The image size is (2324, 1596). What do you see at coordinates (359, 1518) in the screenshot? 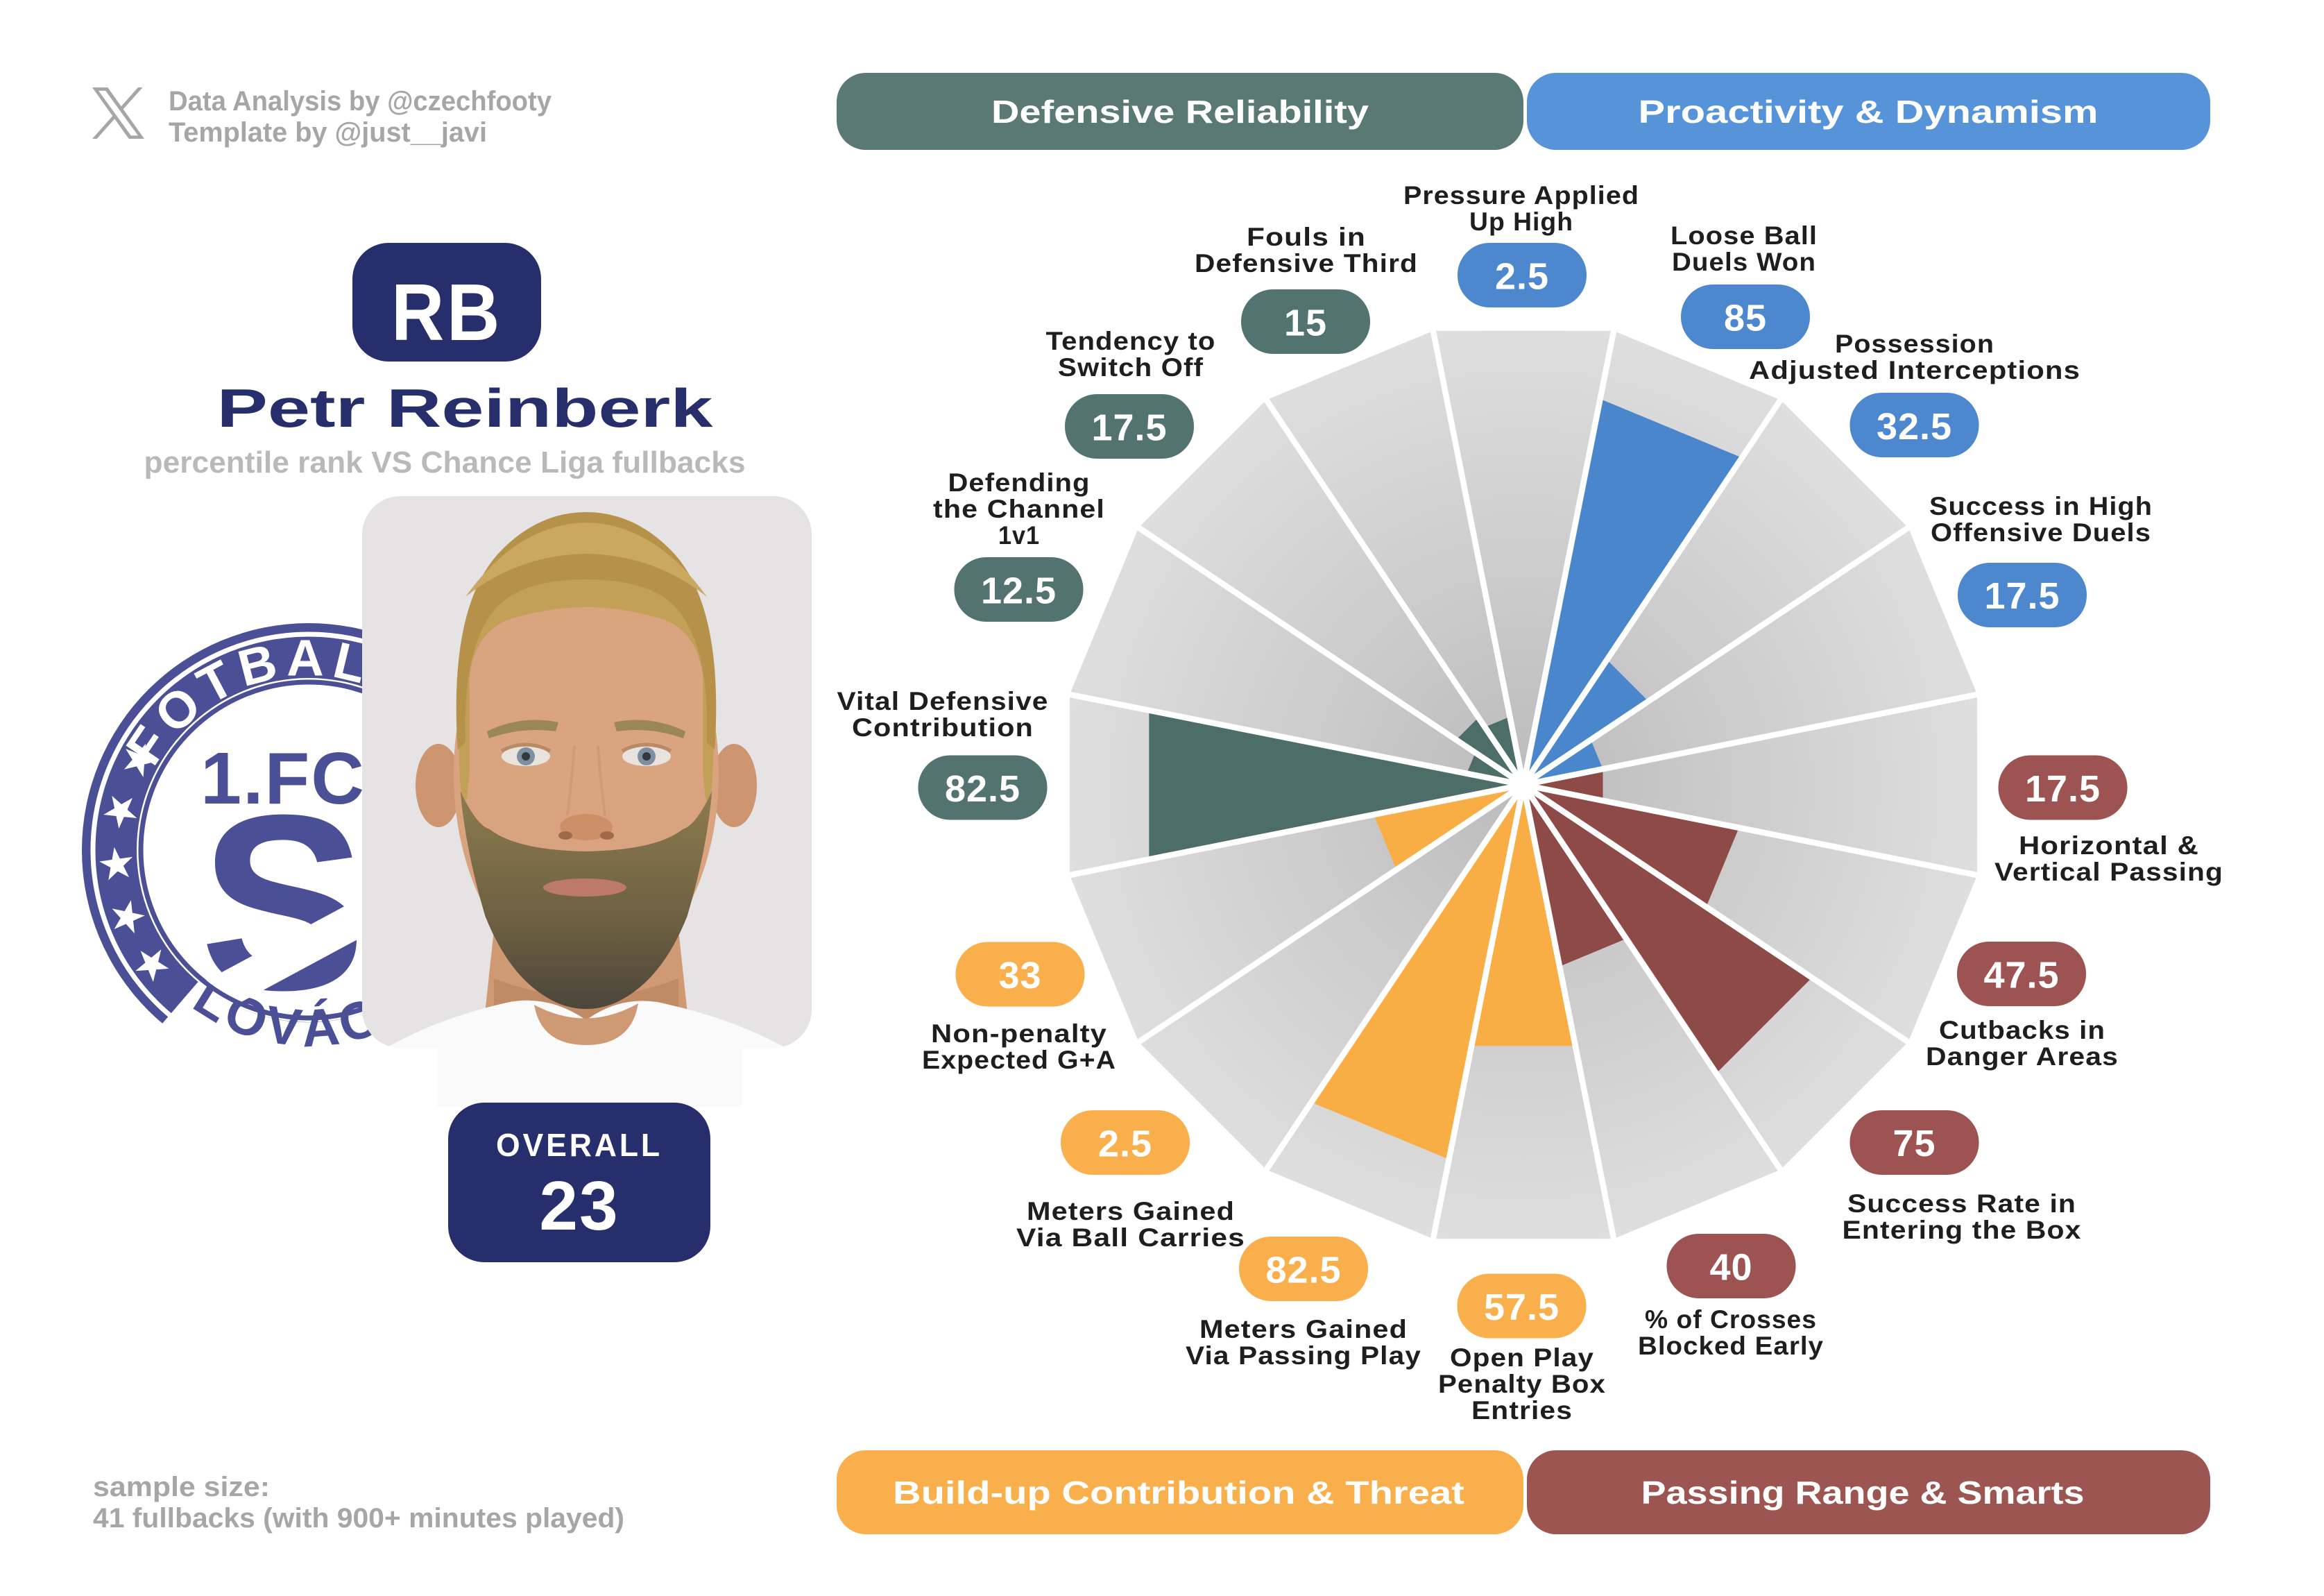
I see `svg-text:41 fullbacks (with 900+ minute: 41 fullbacks (with 900+ minutes played)` at bounding box center [359, 1518].